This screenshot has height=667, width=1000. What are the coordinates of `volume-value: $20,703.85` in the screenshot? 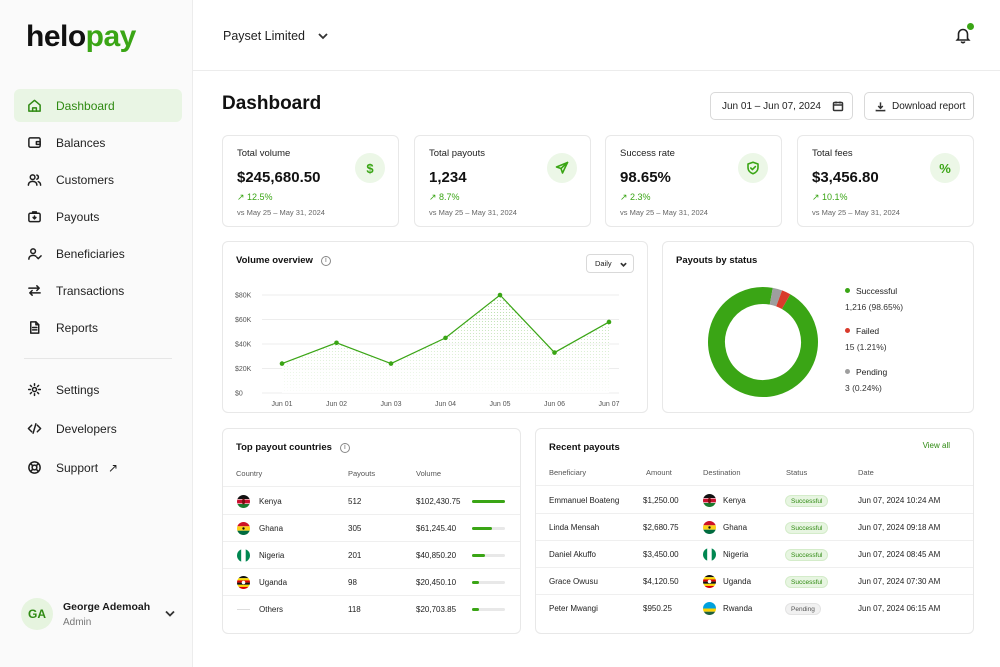 It's located at (436, 609).